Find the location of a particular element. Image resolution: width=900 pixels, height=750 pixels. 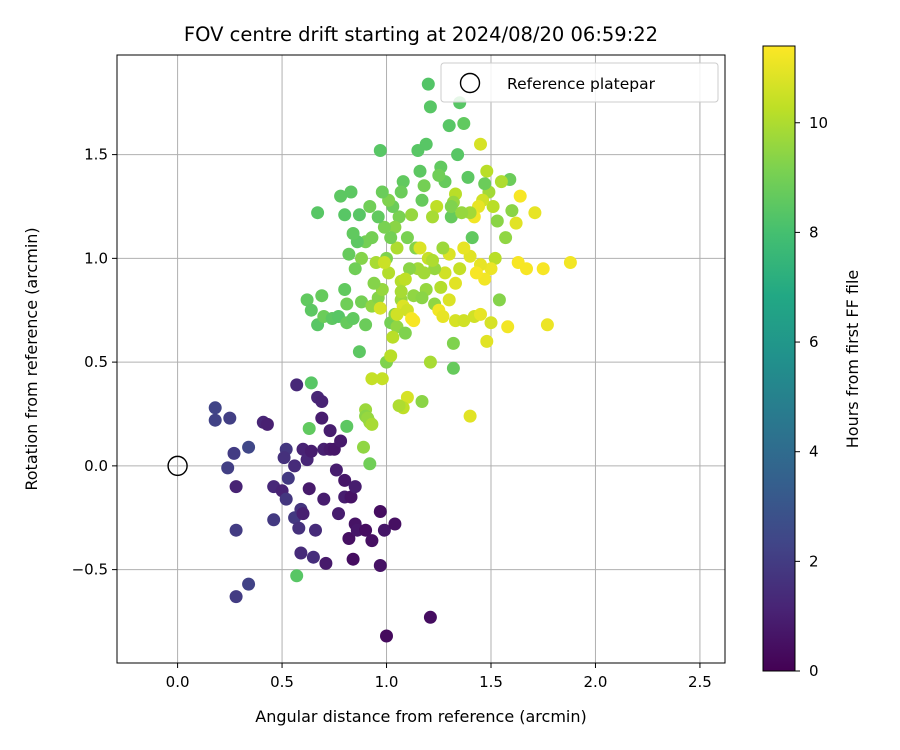

colorbar-tick-label: 6 is located at coordinates (814, 342).